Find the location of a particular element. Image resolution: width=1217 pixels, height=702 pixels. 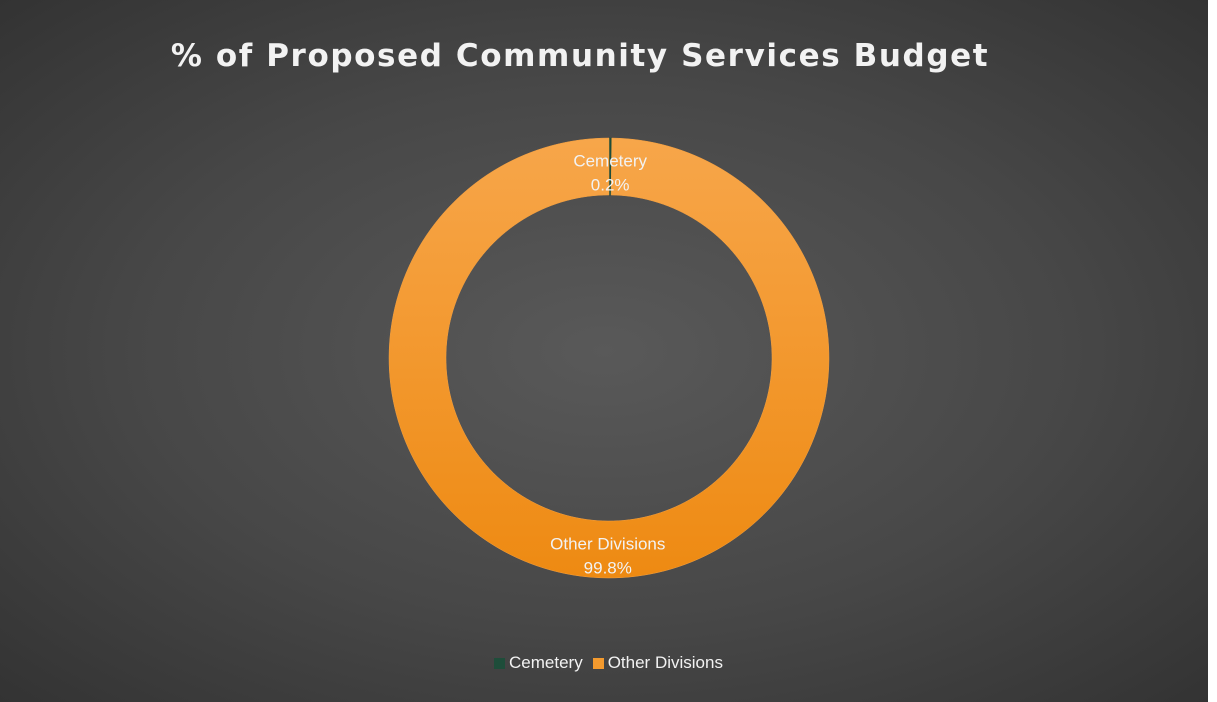

legend-label-other-divisions: Other Divisions is located at coordinates (665, 662).